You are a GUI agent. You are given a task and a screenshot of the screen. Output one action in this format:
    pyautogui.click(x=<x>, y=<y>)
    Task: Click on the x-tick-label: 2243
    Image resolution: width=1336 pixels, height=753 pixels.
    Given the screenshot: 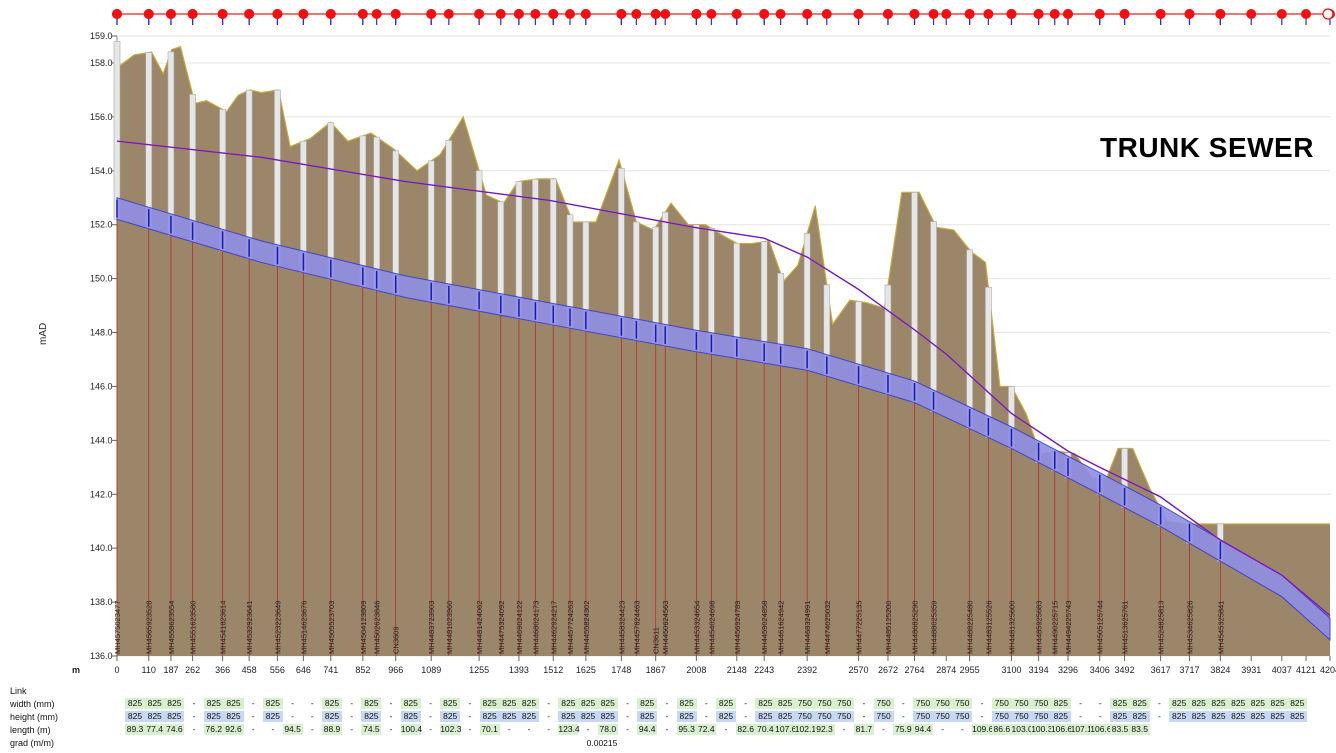 What is the action you would take?
    pyautogui.click(x=764, y=670)
    